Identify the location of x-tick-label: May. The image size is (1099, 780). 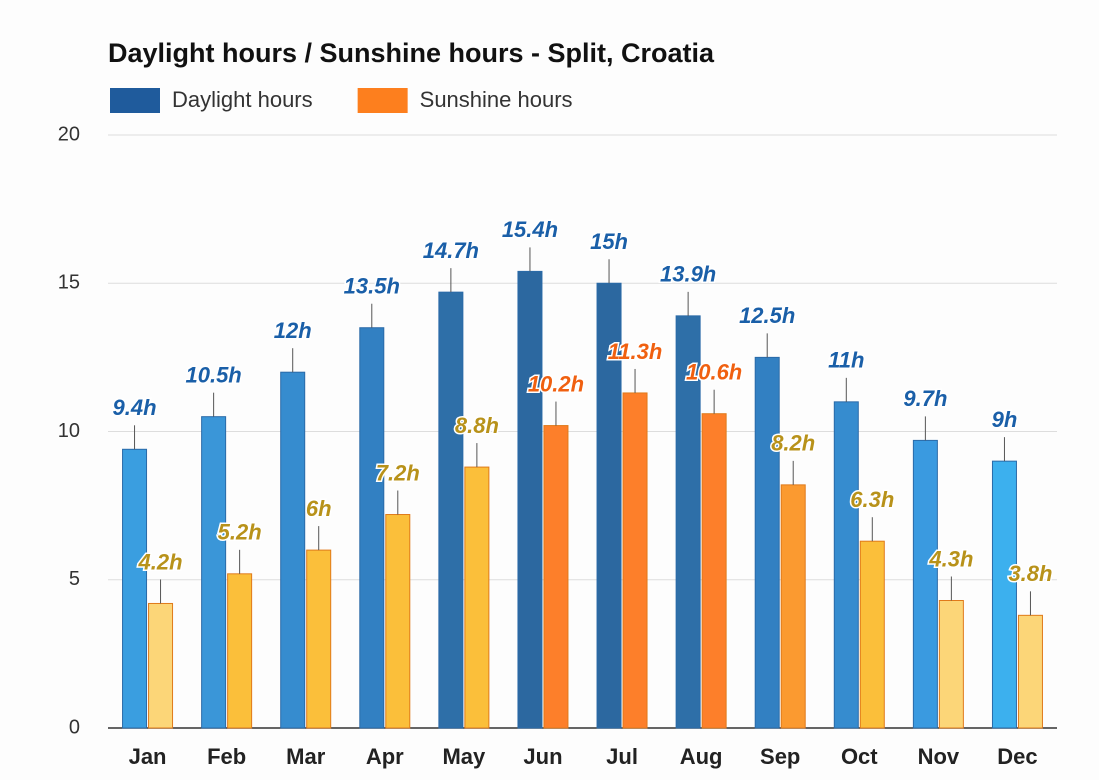
(464, 756).